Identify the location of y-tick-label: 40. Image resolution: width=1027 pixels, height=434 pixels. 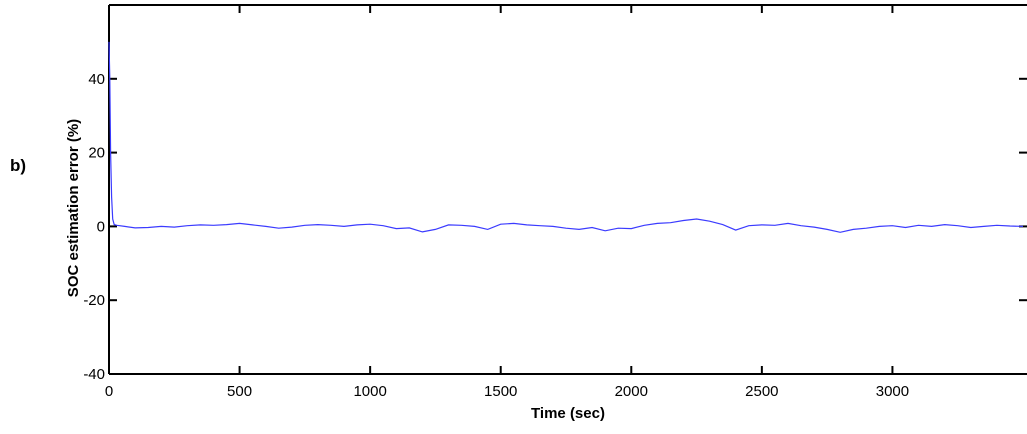
(96, 79).